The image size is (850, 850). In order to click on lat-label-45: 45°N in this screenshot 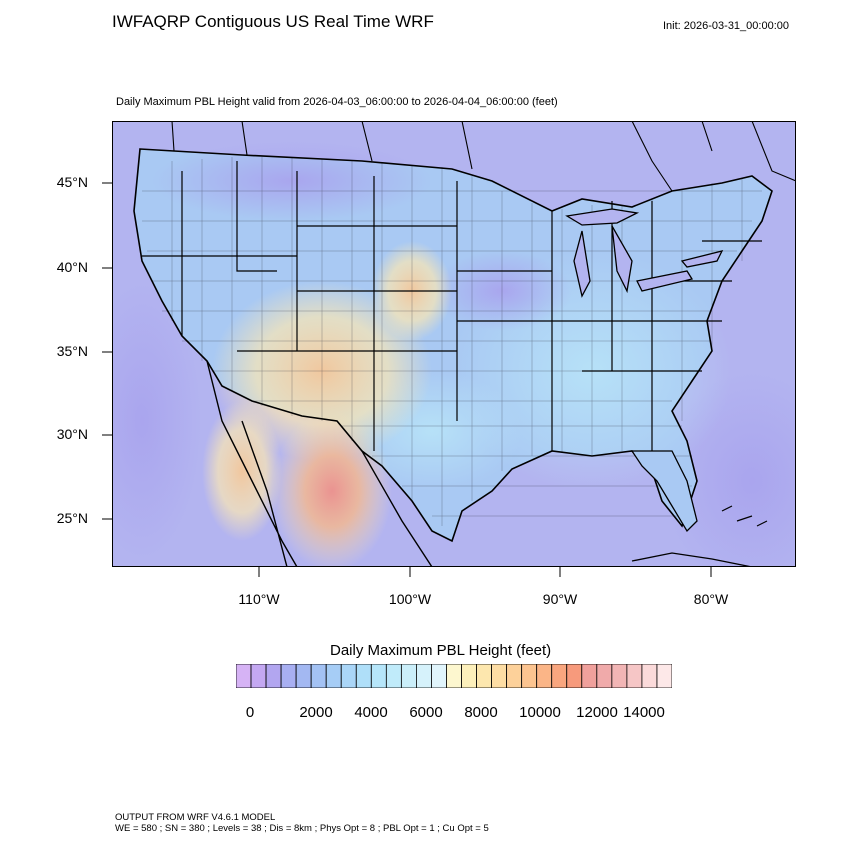, I will do `click(72, 182)`.